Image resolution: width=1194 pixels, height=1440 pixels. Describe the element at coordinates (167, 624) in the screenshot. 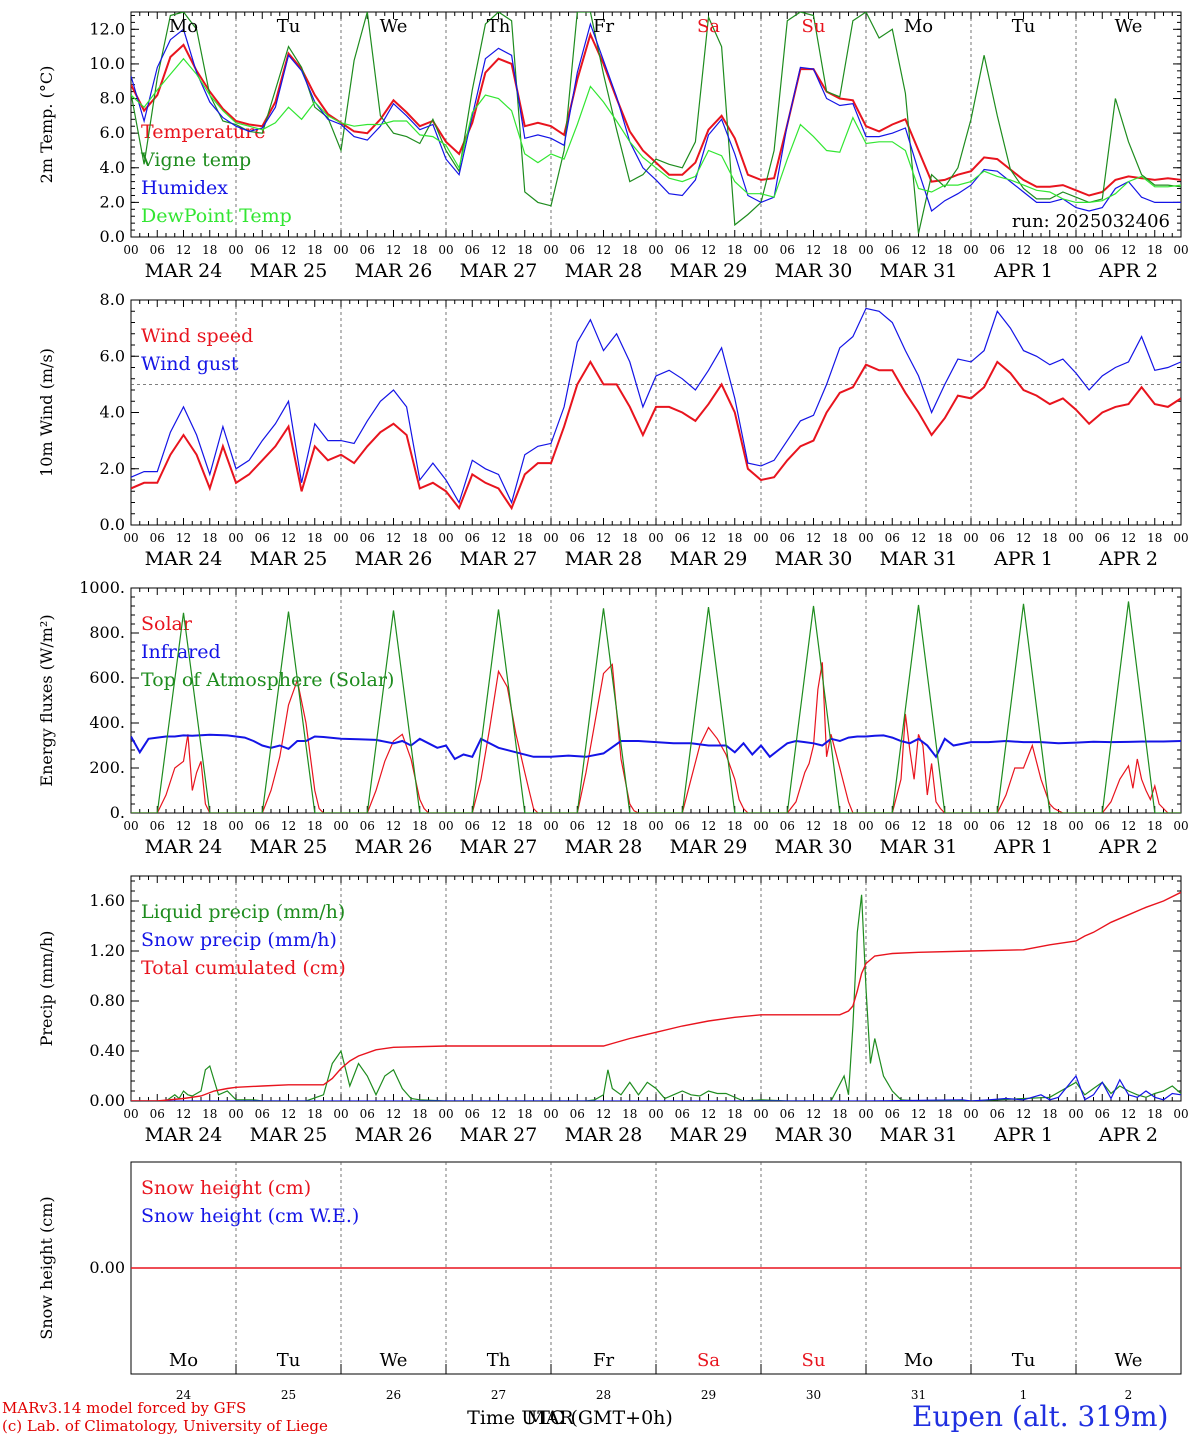

I see `legend-entry: Solar` at that location.